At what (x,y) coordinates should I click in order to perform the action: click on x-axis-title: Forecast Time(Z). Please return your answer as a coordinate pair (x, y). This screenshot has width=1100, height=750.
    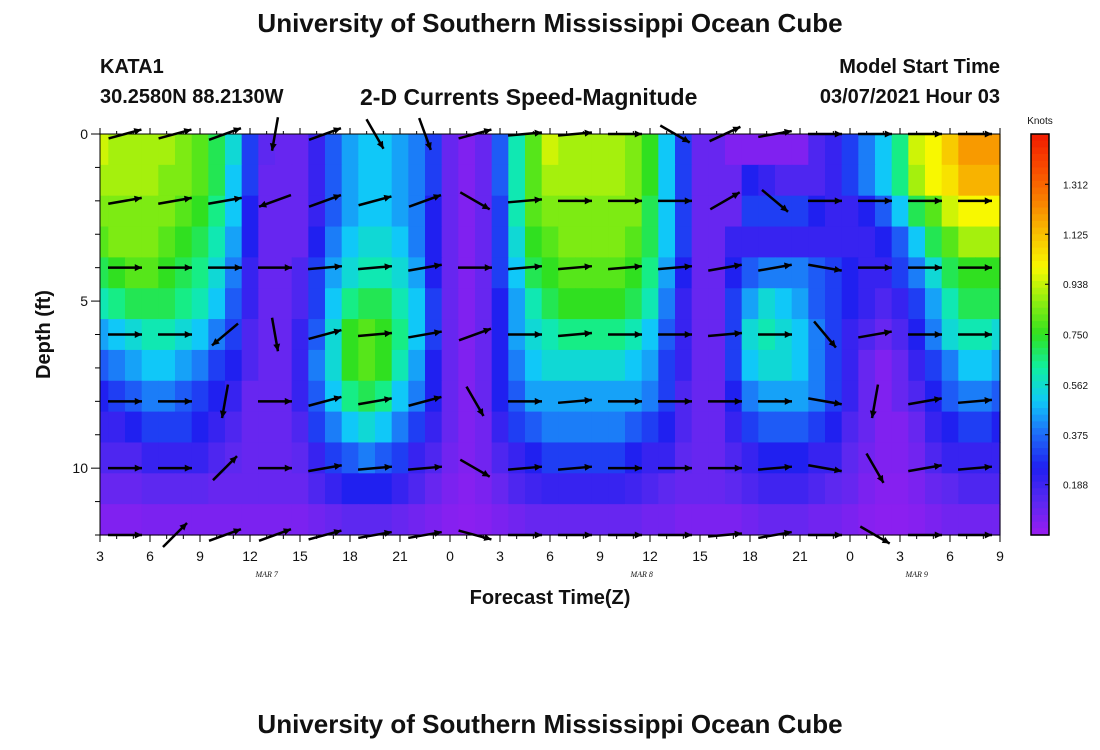
    Looking at the image, I should click on (550, 598).